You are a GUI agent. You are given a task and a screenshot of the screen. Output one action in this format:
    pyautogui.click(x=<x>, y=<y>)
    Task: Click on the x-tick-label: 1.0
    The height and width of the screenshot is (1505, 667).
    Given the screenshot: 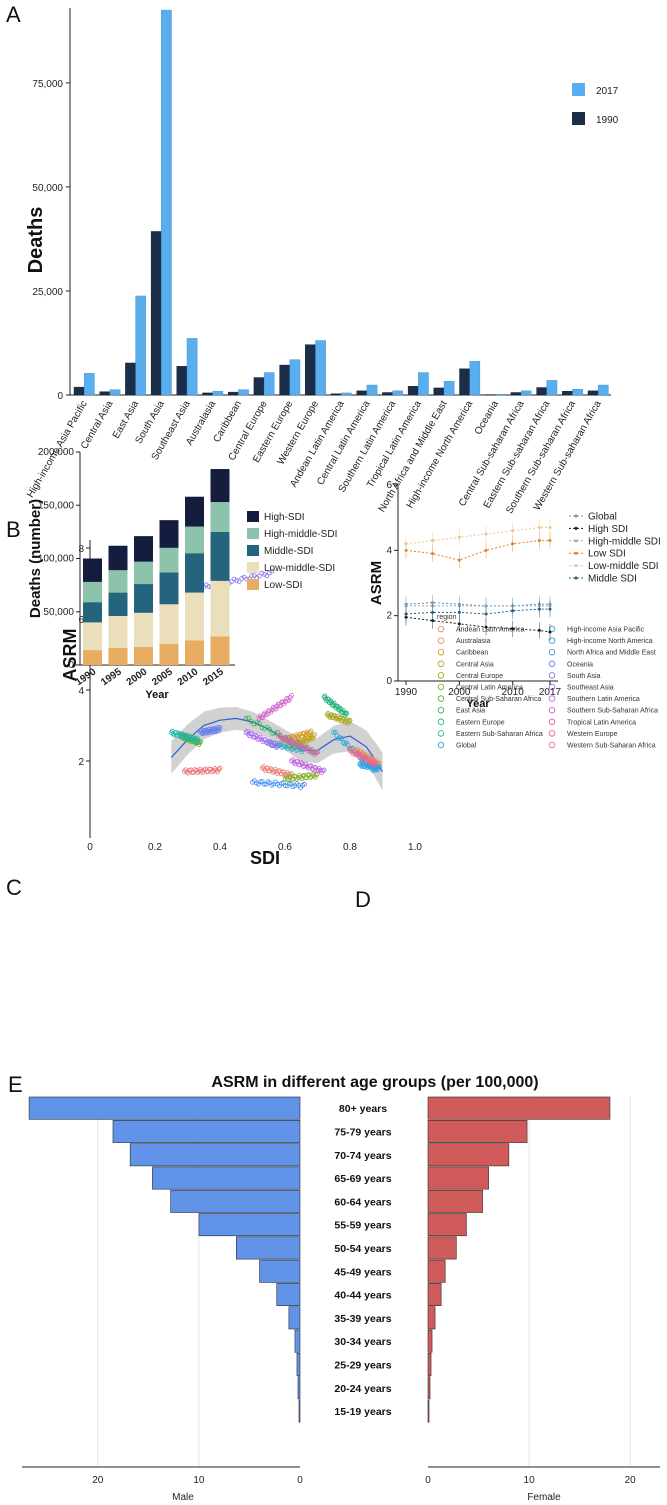 What is the action you would take?
    pyautogui.click(x=415, y=847)
    